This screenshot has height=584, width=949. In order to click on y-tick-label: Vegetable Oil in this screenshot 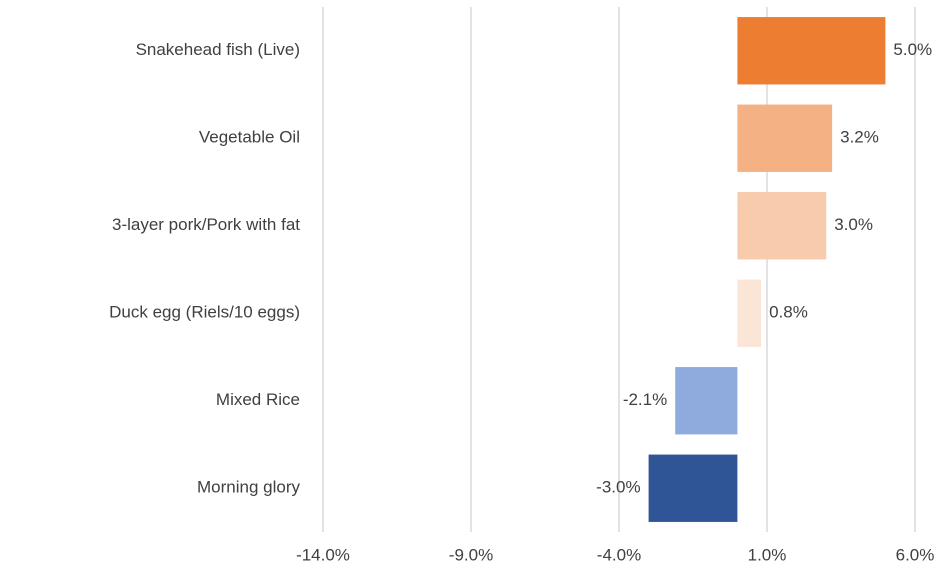, I will do `click(249, 137)`.